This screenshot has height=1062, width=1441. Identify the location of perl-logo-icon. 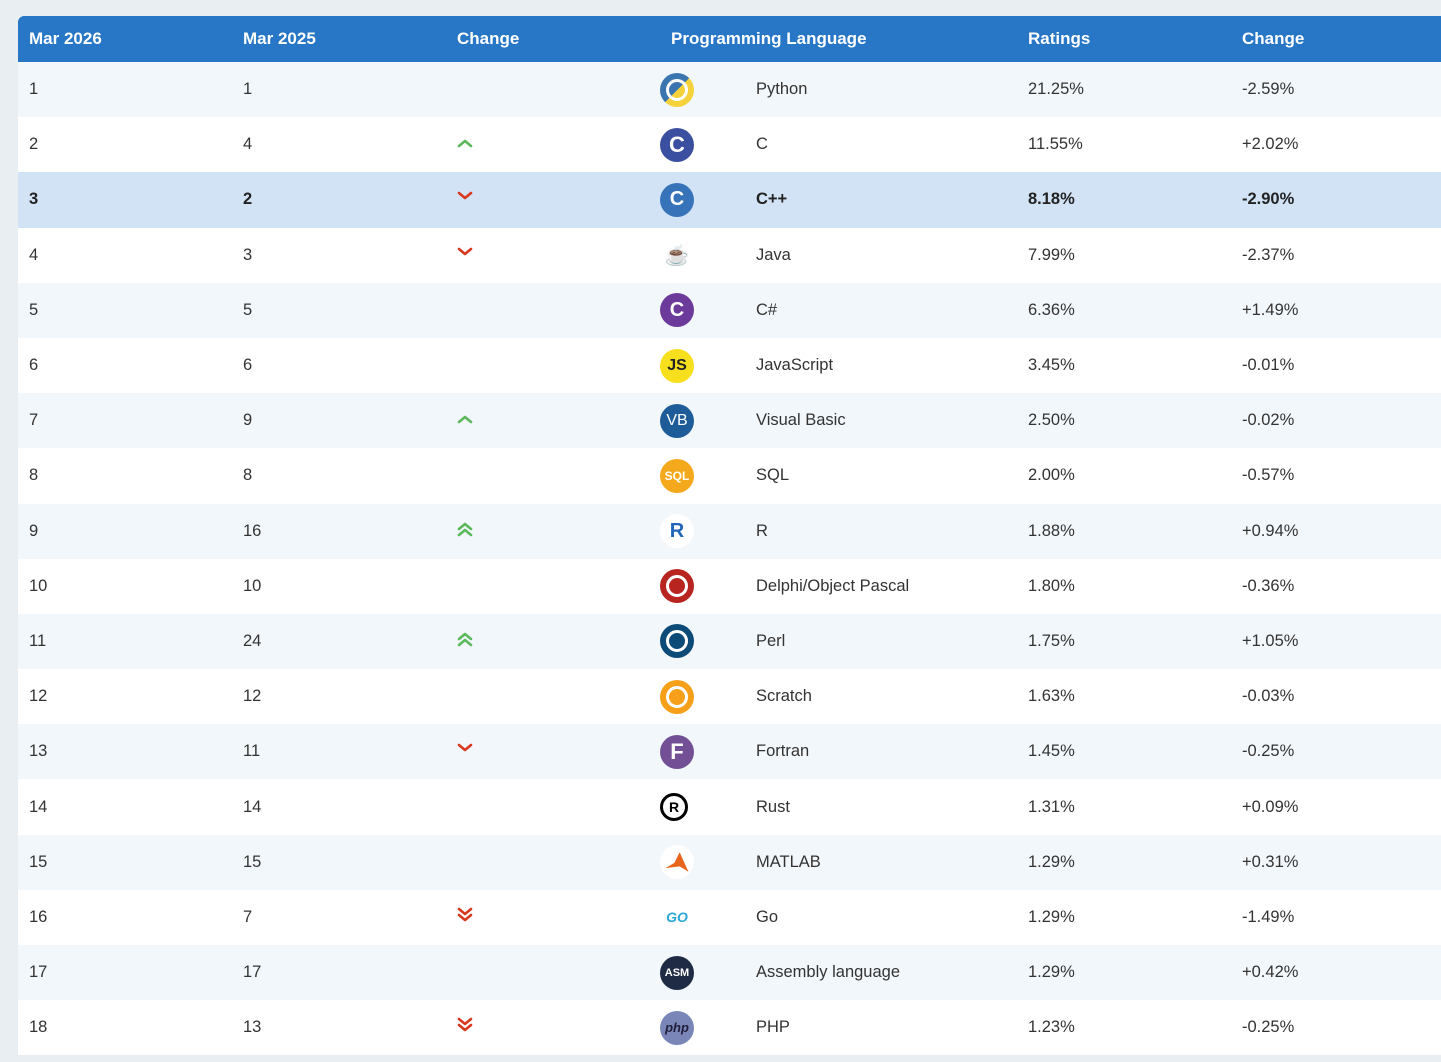
(677, 641).